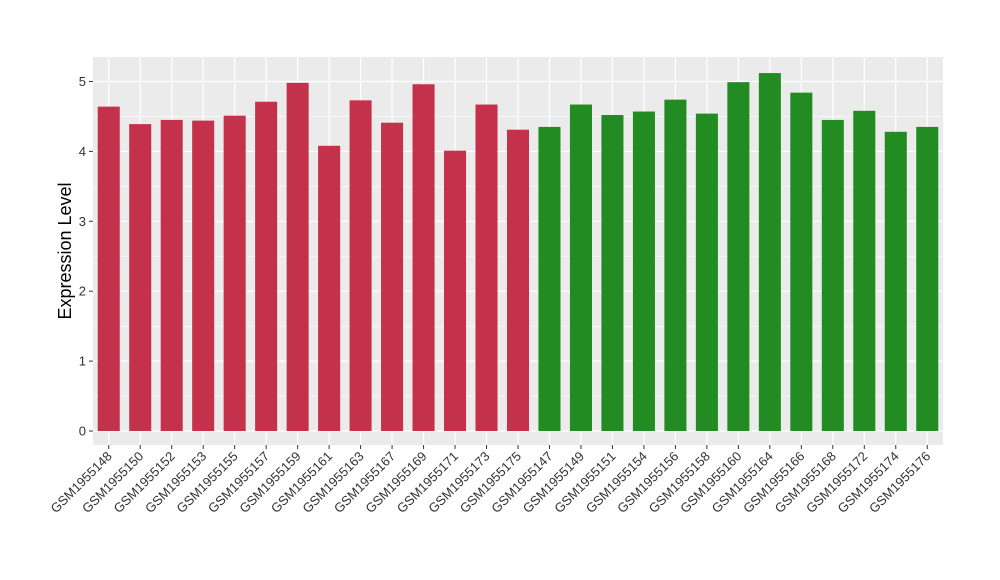  I want to click on bar-GSM1955152, so click(171, 275).